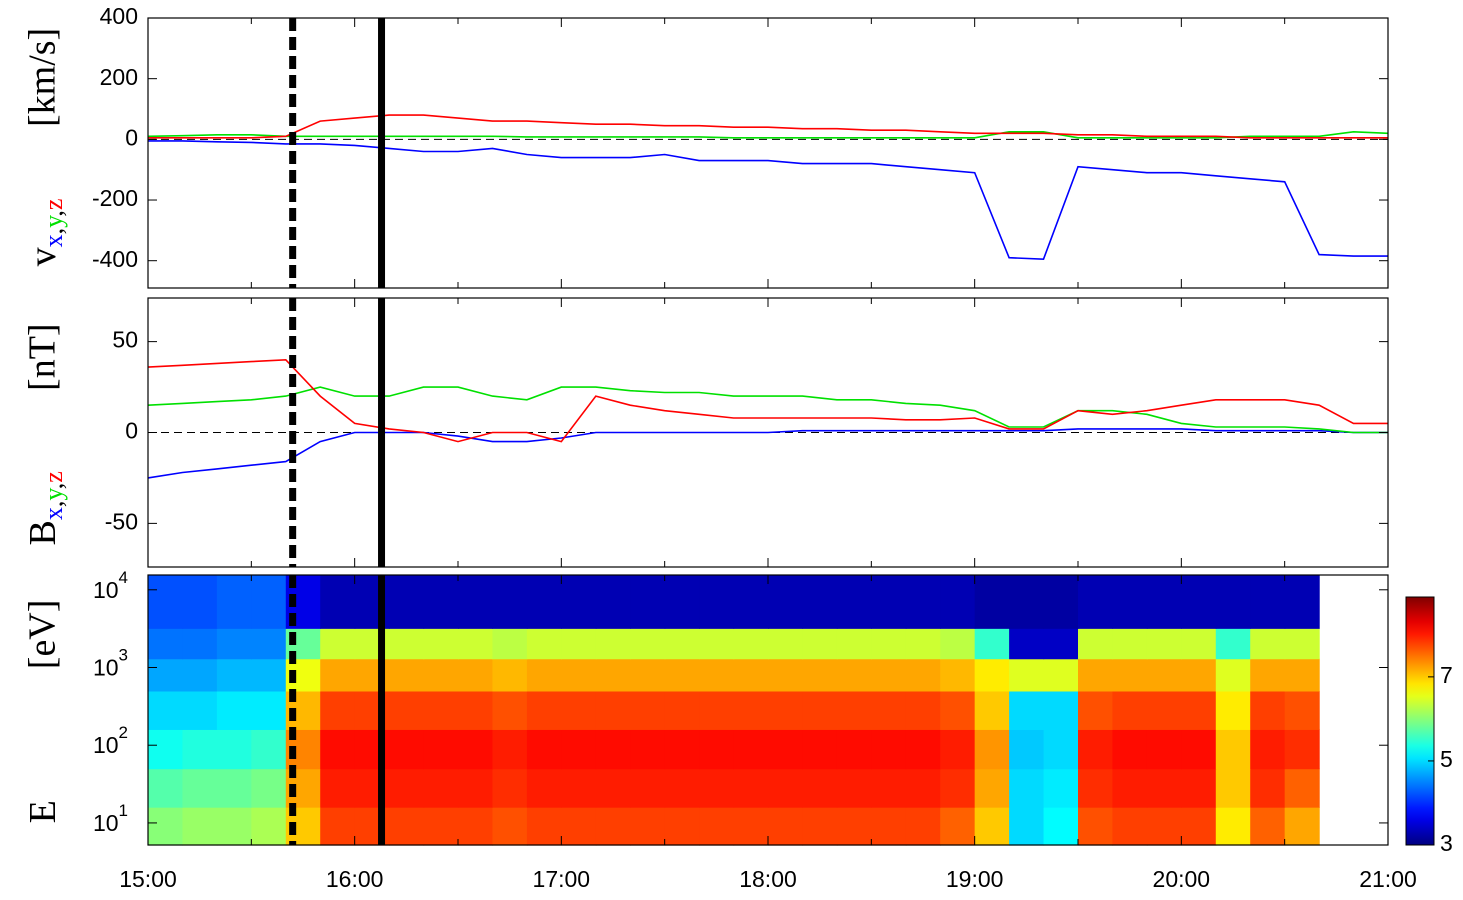 This screenshot has width=1463, height=900. I want to click on y-tick-label: 10³, so click(110, 663).